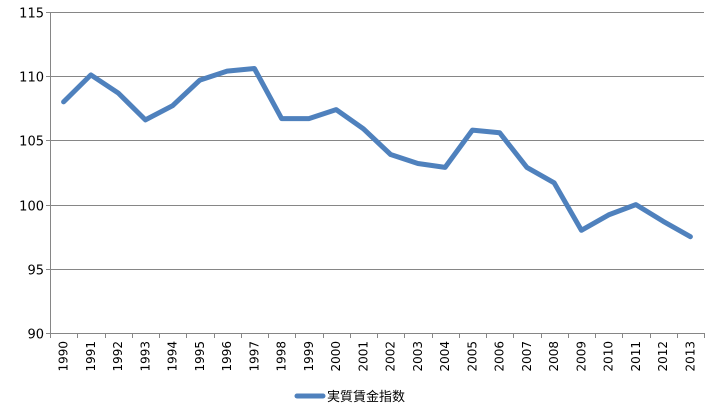 The width and height of the screenshot is (711, 410). What do you see at coordinates (173, 356) in the screenshot?
I see `x-tick-label: 1994` at bounding box center [173, 356].